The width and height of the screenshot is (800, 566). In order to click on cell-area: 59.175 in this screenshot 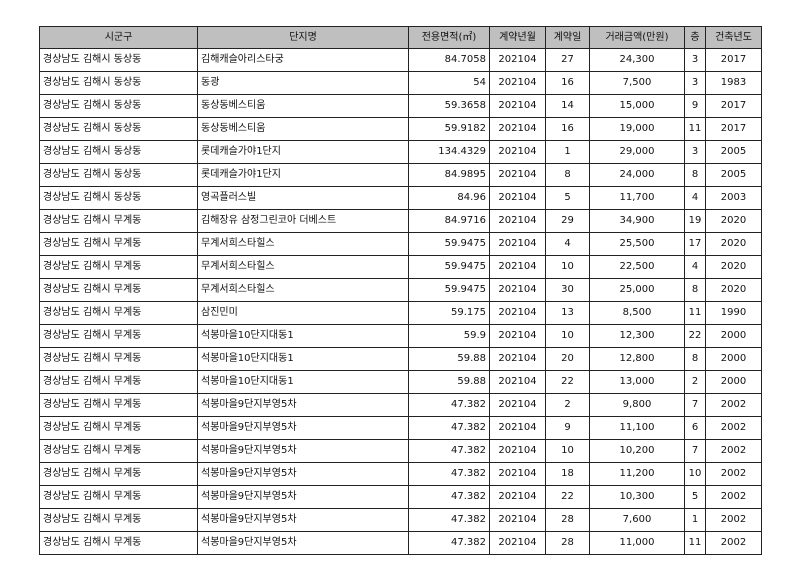, I will do `click(449, 313)`.